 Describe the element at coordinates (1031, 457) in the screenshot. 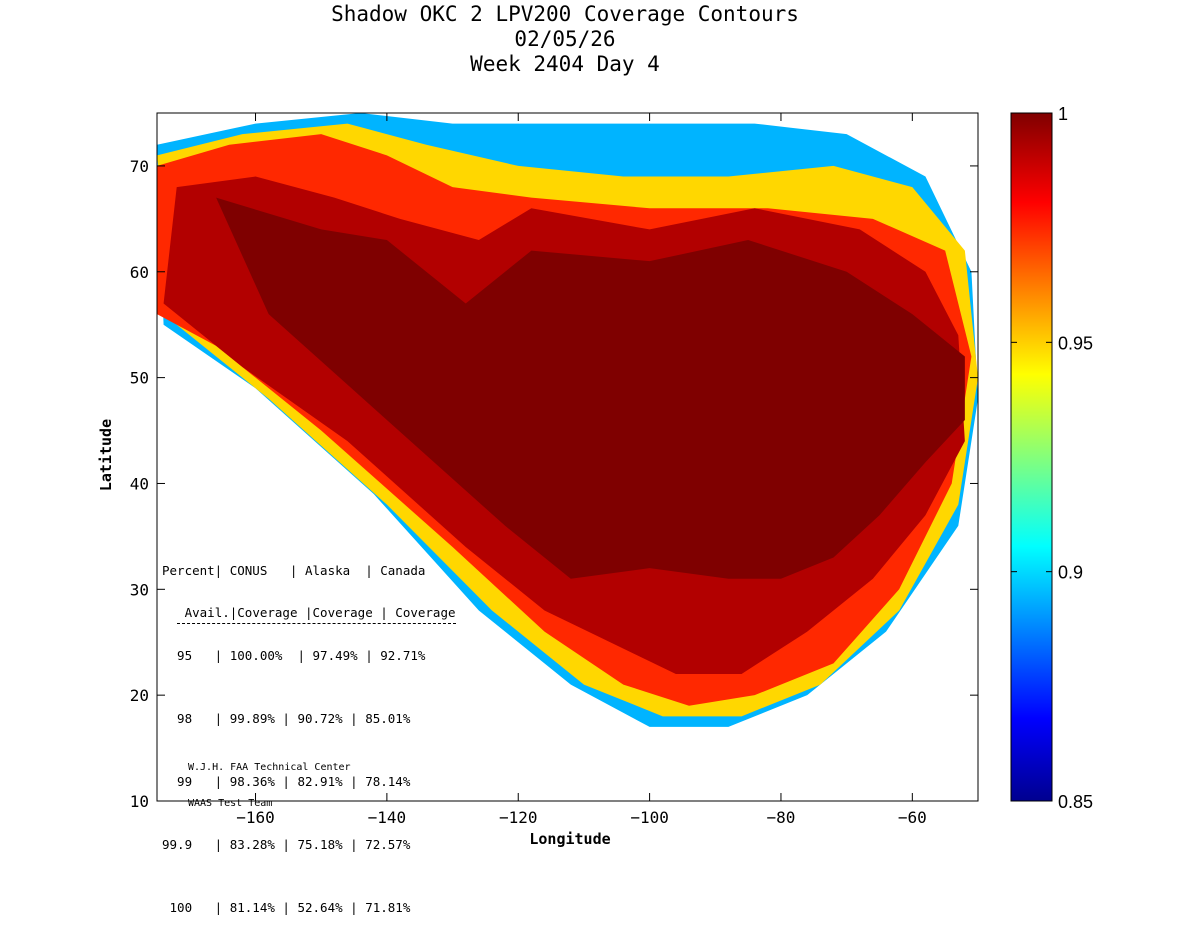

I see `colorbar` at that location.